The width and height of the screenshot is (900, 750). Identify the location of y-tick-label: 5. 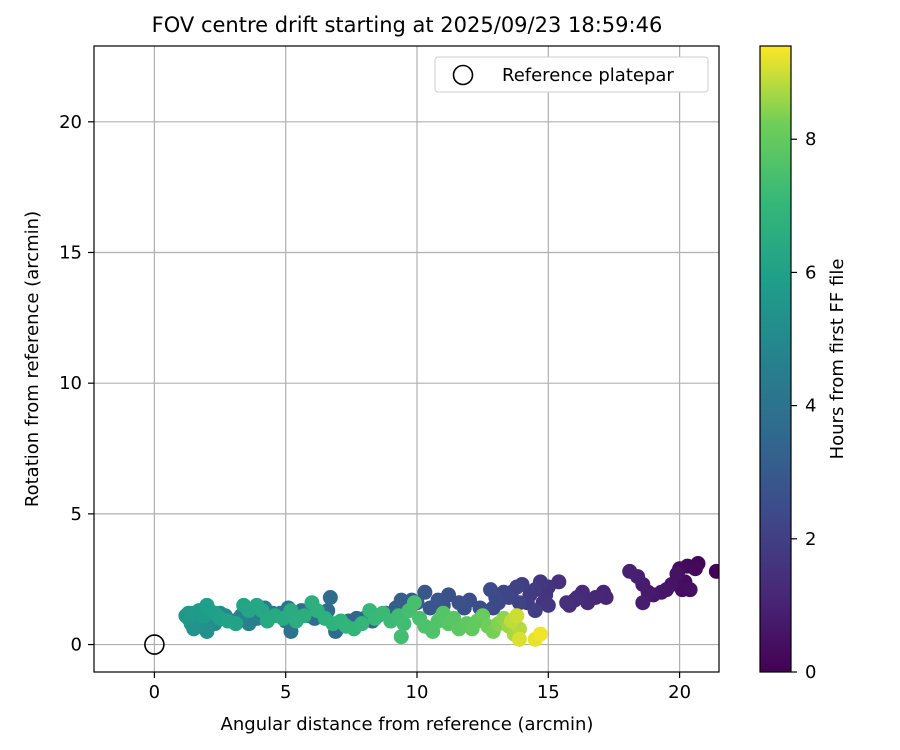
(76, 514).